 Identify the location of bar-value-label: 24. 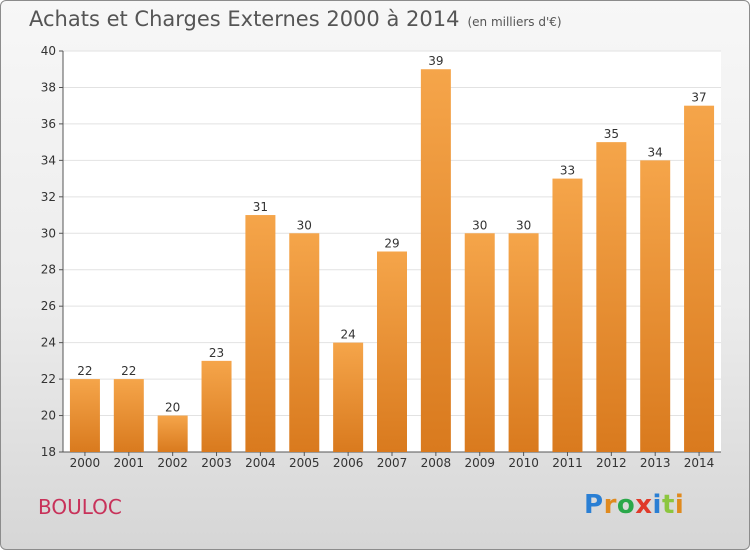
(347, 335).